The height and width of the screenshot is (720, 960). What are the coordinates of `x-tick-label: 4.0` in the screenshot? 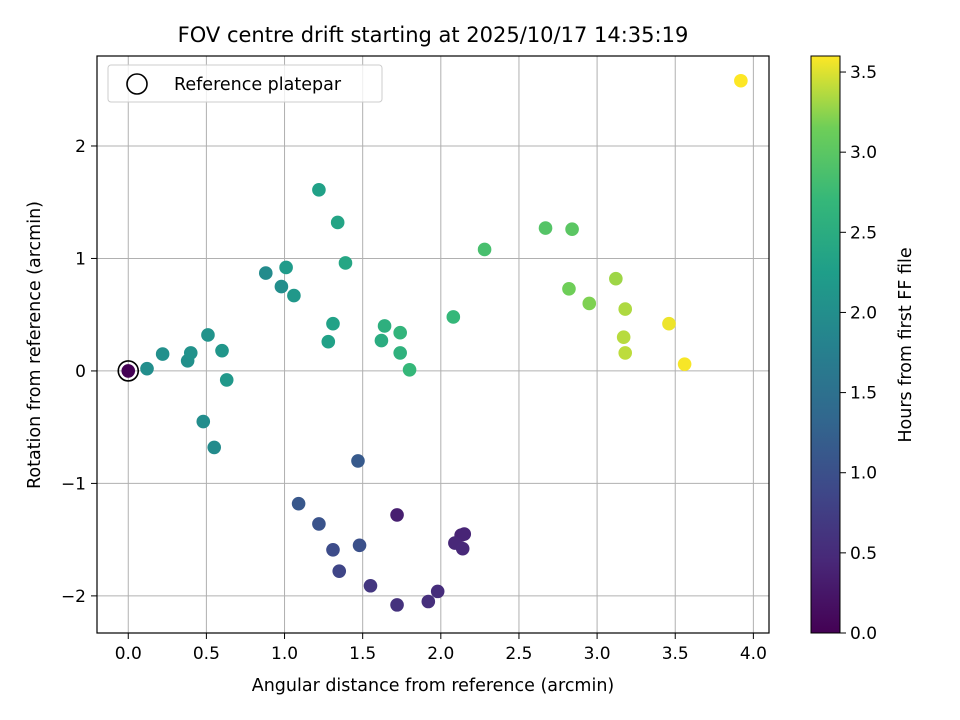 It's located at (753, 654).